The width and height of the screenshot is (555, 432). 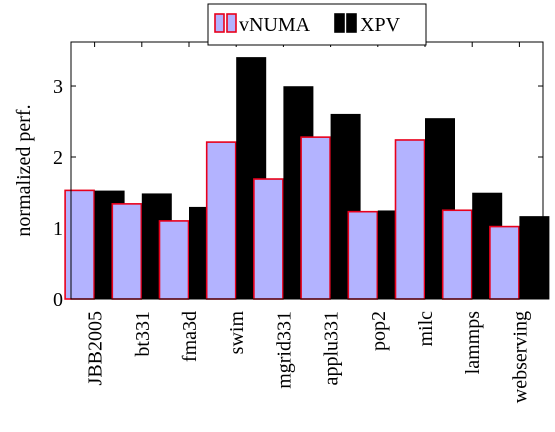 What do you see at coordinates (275, 25) in the screenshot?
I see `legend-label-vnuma: vNUMA` at bounding box center [275, 25].